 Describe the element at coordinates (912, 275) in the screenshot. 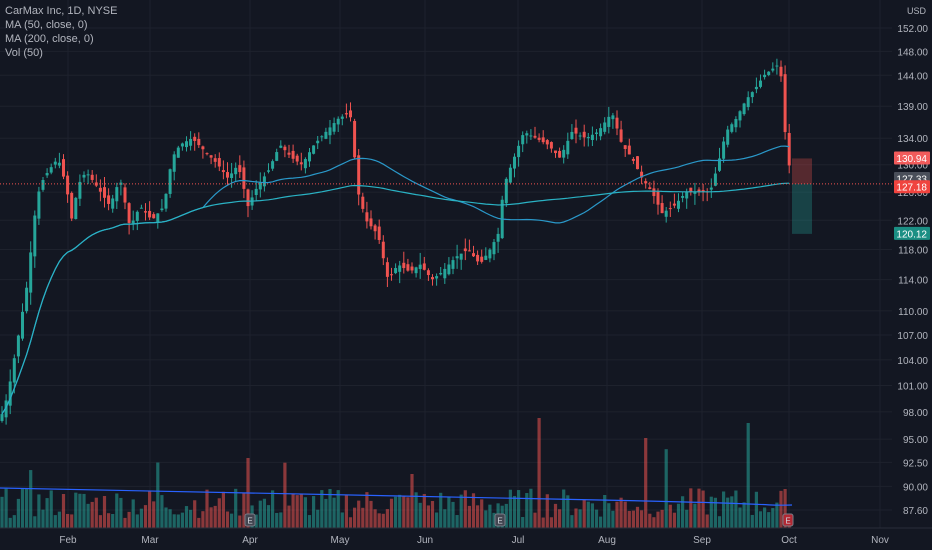

I see `price-axis-bg` at that location.